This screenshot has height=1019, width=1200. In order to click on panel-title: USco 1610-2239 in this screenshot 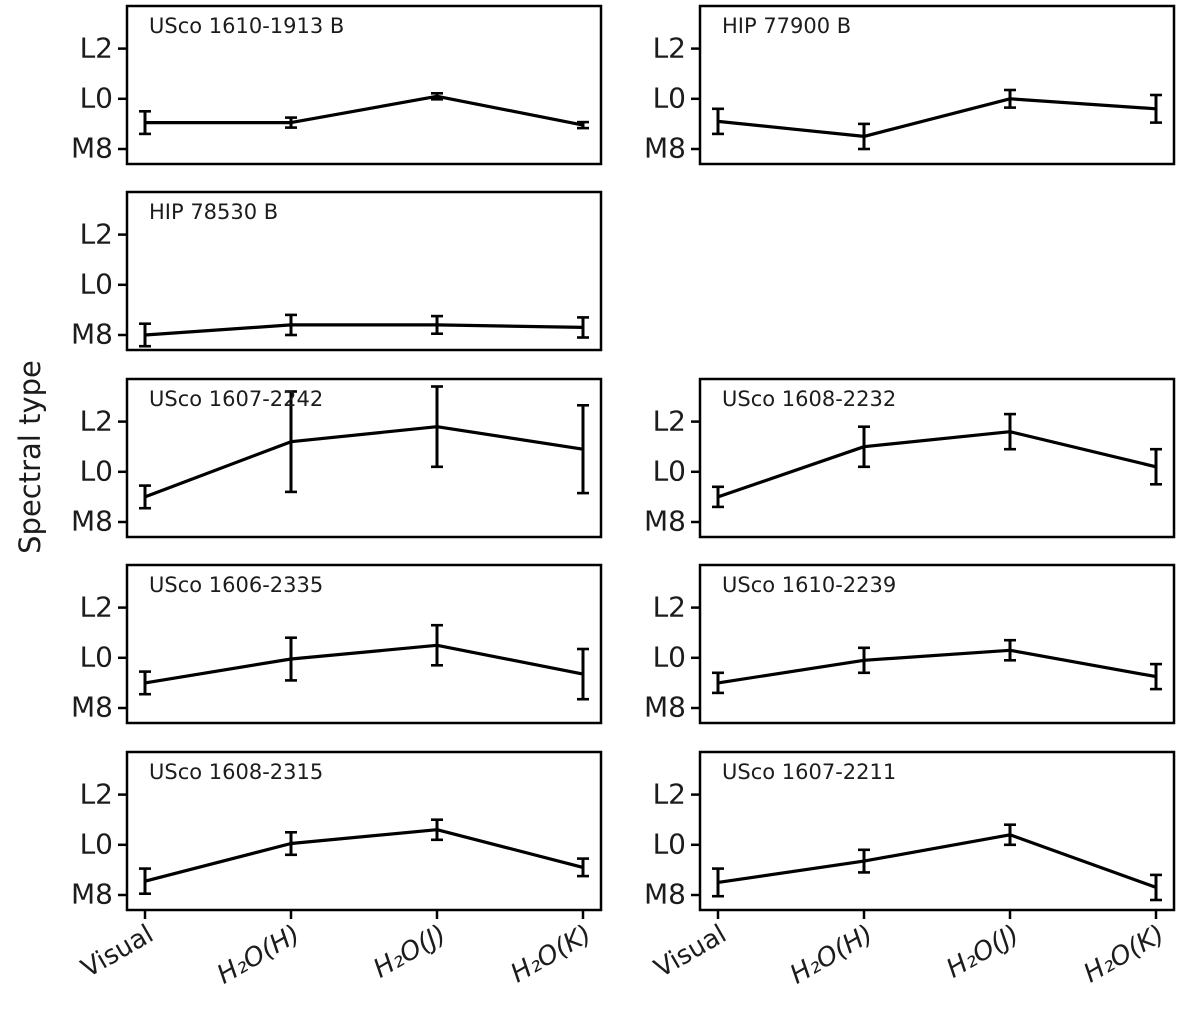, I will do `click(809, 585)`.